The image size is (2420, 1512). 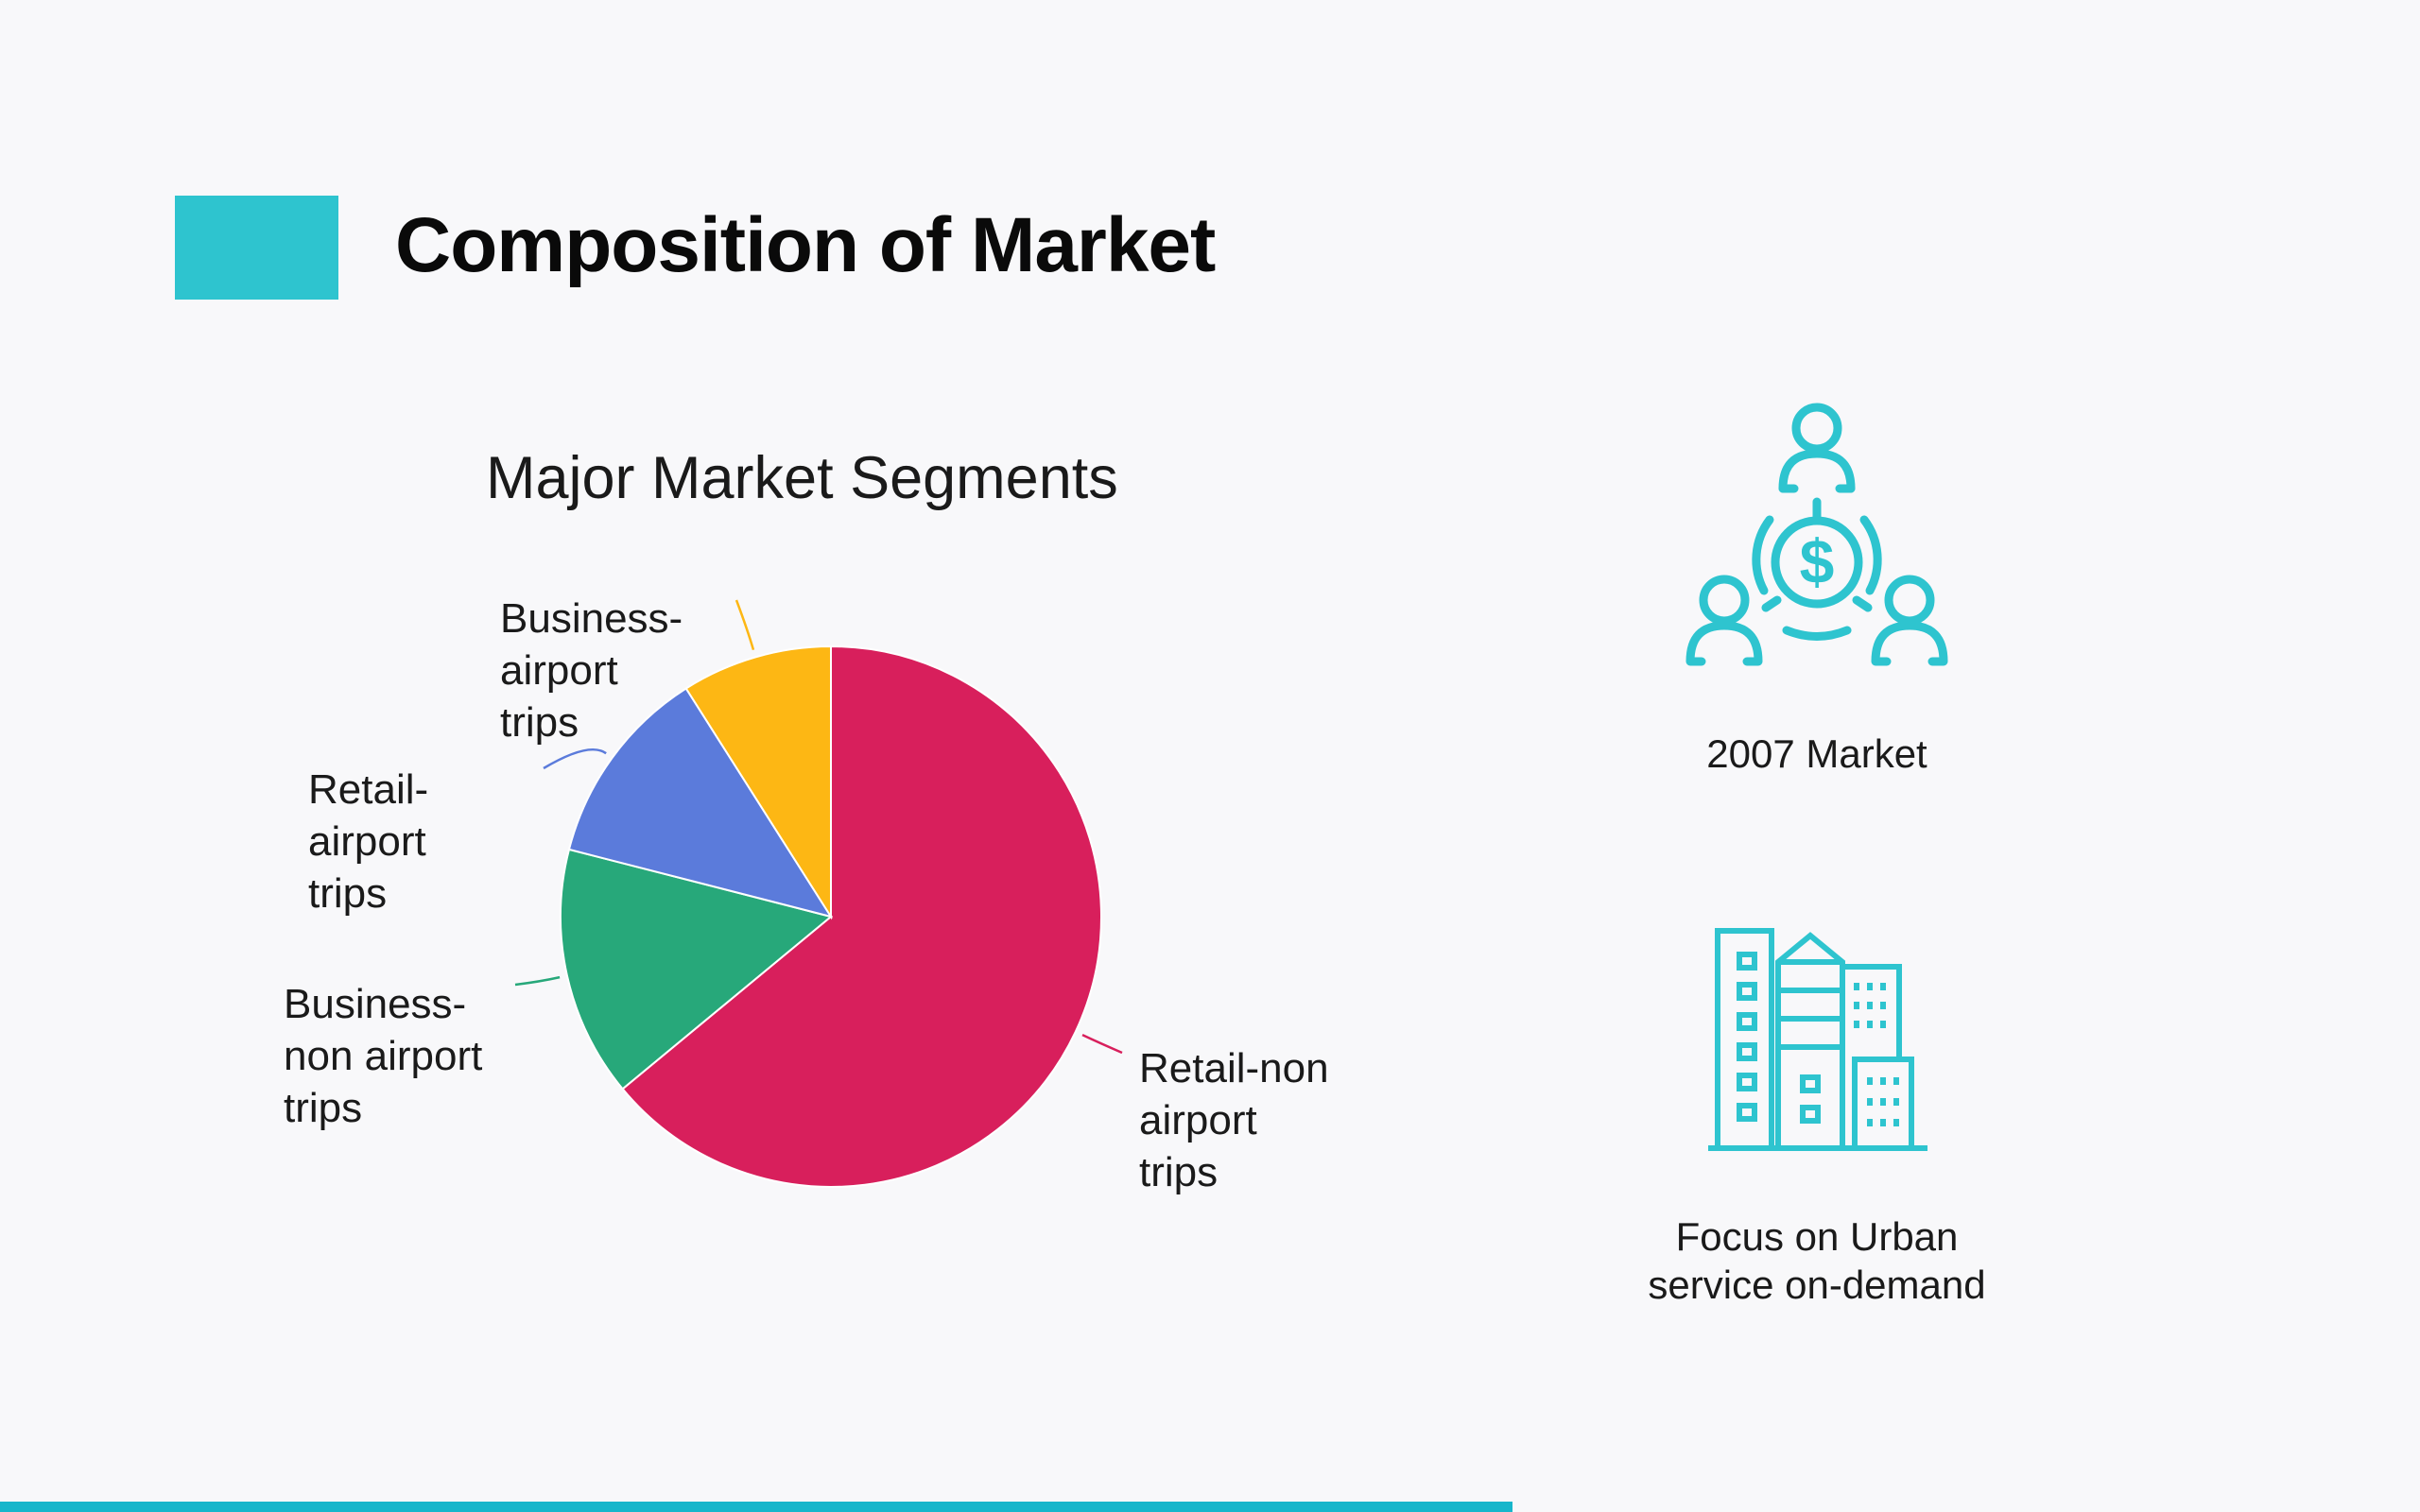 I want to click on pie-label-retail-non-airport: Retail-non airport trips, so click(x=1234, y=1120).